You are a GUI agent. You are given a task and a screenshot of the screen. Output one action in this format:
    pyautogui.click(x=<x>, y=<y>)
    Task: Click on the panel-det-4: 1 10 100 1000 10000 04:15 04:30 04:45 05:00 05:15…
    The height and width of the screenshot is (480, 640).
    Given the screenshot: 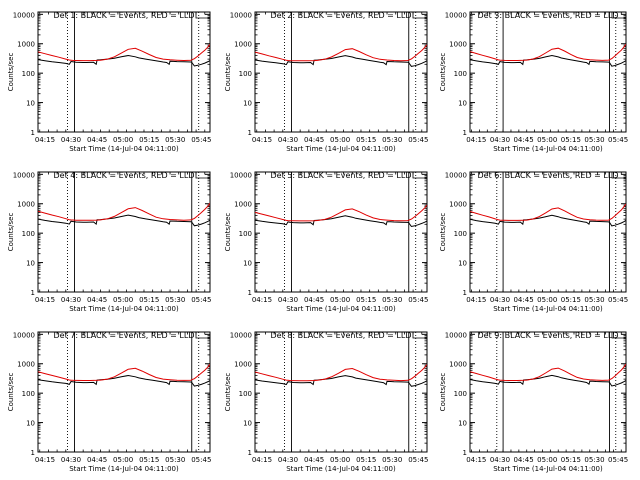 What is the action you would take?
    pyautogui.click(x=109, y=242)
    